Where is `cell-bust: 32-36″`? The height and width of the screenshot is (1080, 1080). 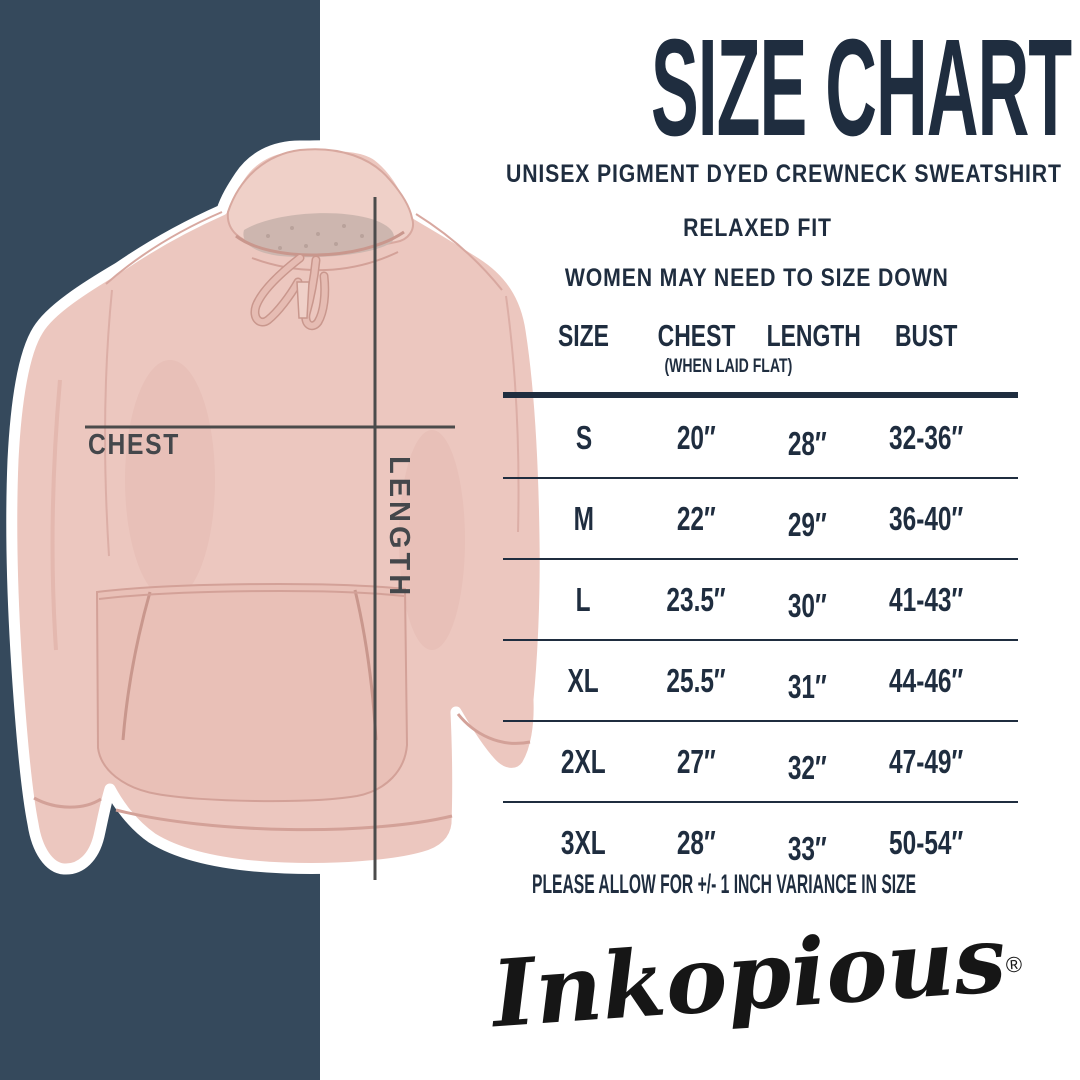
cell-bust: 32-36″ is located at coordinates (940, 438).